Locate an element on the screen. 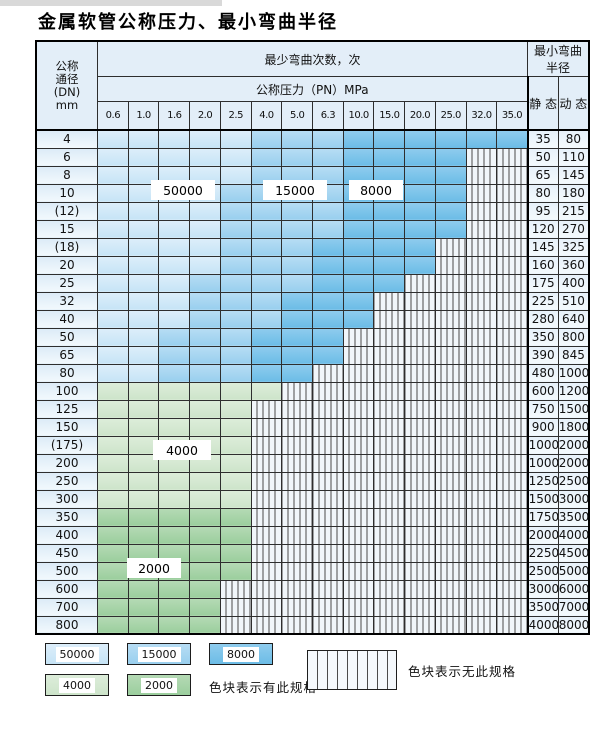 The width and height of the screenshot is (600, 743). dynamic-radius-cell: 640 is located at coordinates (573, 319).